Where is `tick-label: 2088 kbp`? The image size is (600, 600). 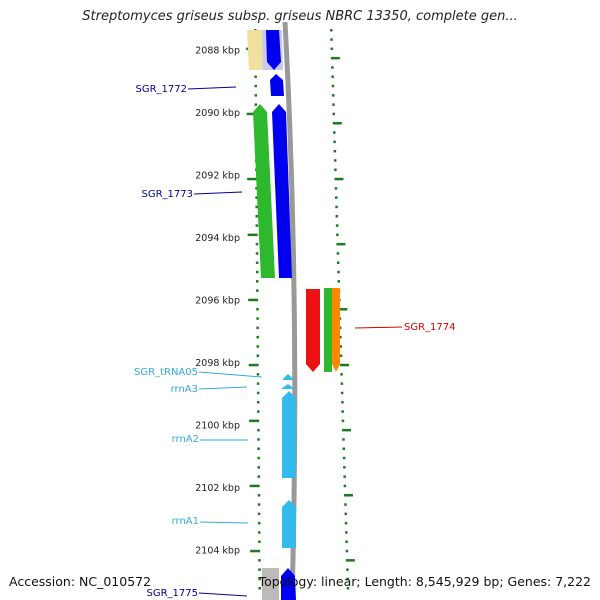 tick-label: 2088 kbp is located at coordinates (217, 51).